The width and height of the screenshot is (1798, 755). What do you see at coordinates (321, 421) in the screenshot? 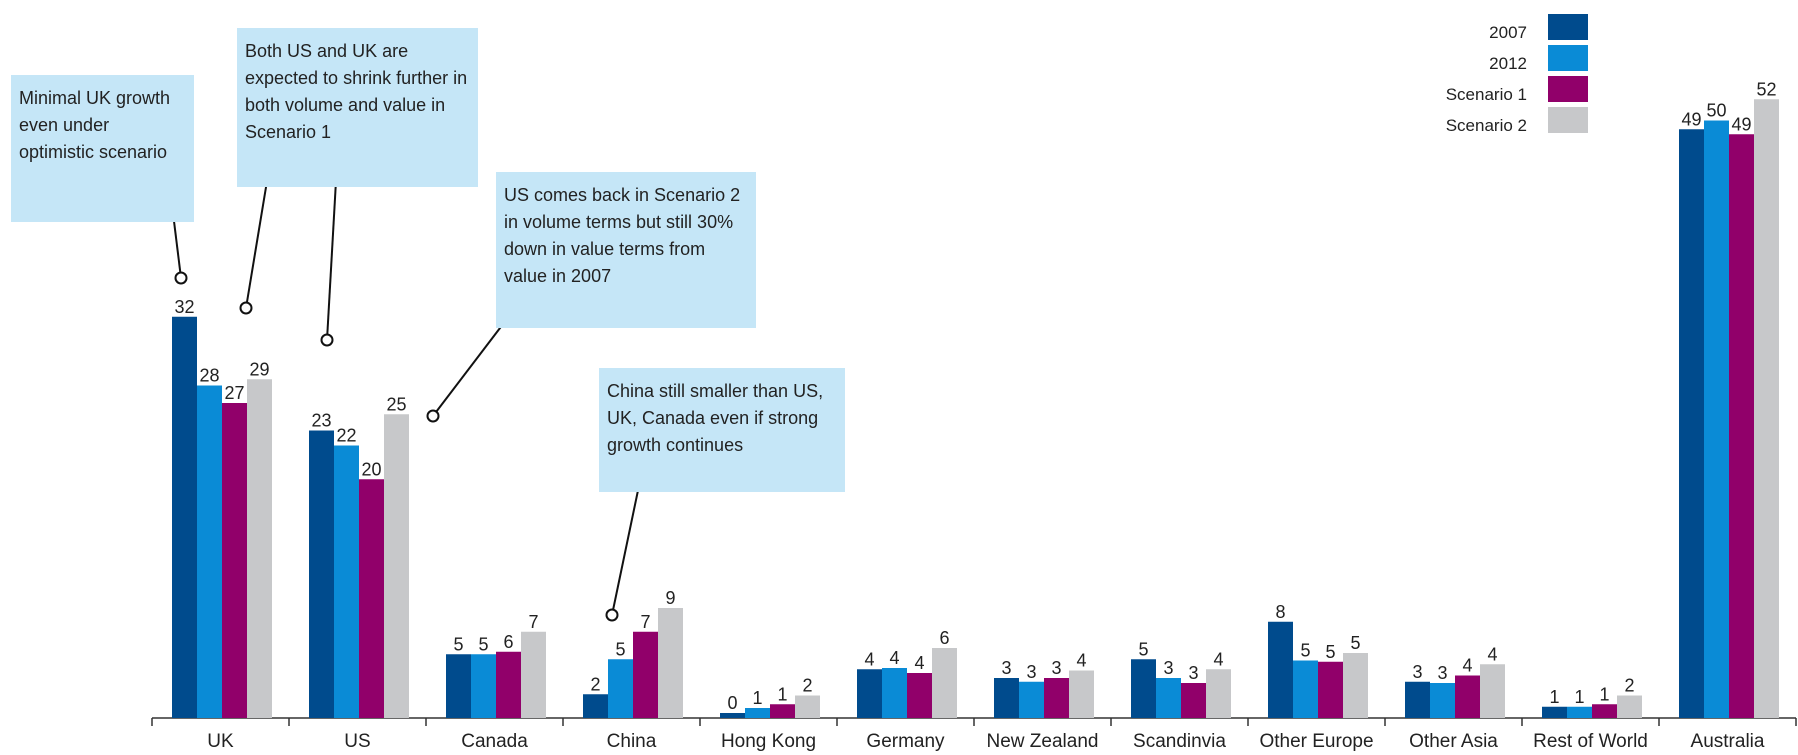
I see `data-label: 23` at bounding box center [321, 421].